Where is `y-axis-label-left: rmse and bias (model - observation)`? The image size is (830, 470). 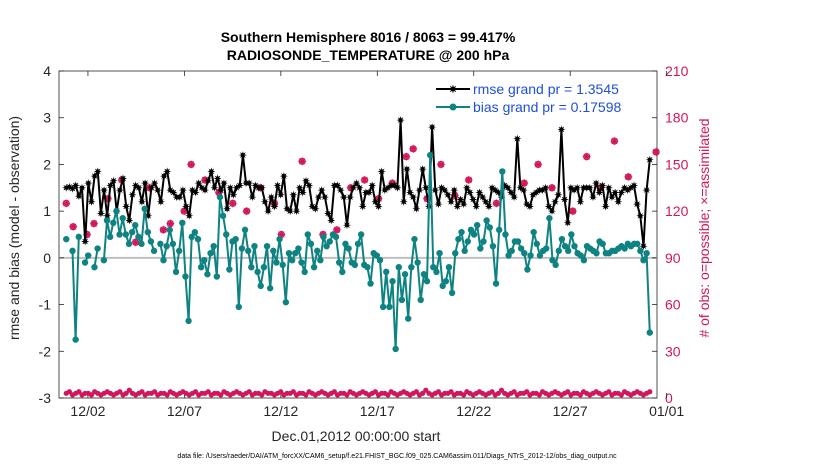 y-axis-label-left: rmse and bias (model - observation) is located at coordinates (14, 228).